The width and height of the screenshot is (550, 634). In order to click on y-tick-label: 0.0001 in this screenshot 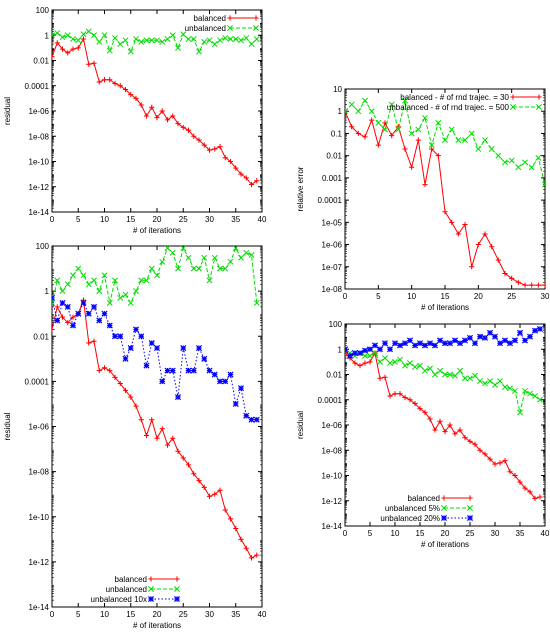, I will do `click(37, 381)`.